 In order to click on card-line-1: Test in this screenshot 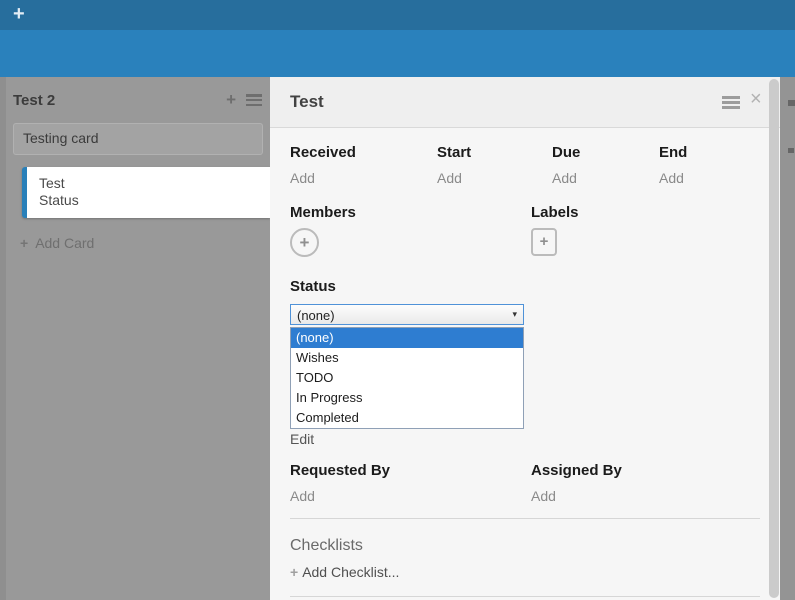, I will do `click(52, 183)`.